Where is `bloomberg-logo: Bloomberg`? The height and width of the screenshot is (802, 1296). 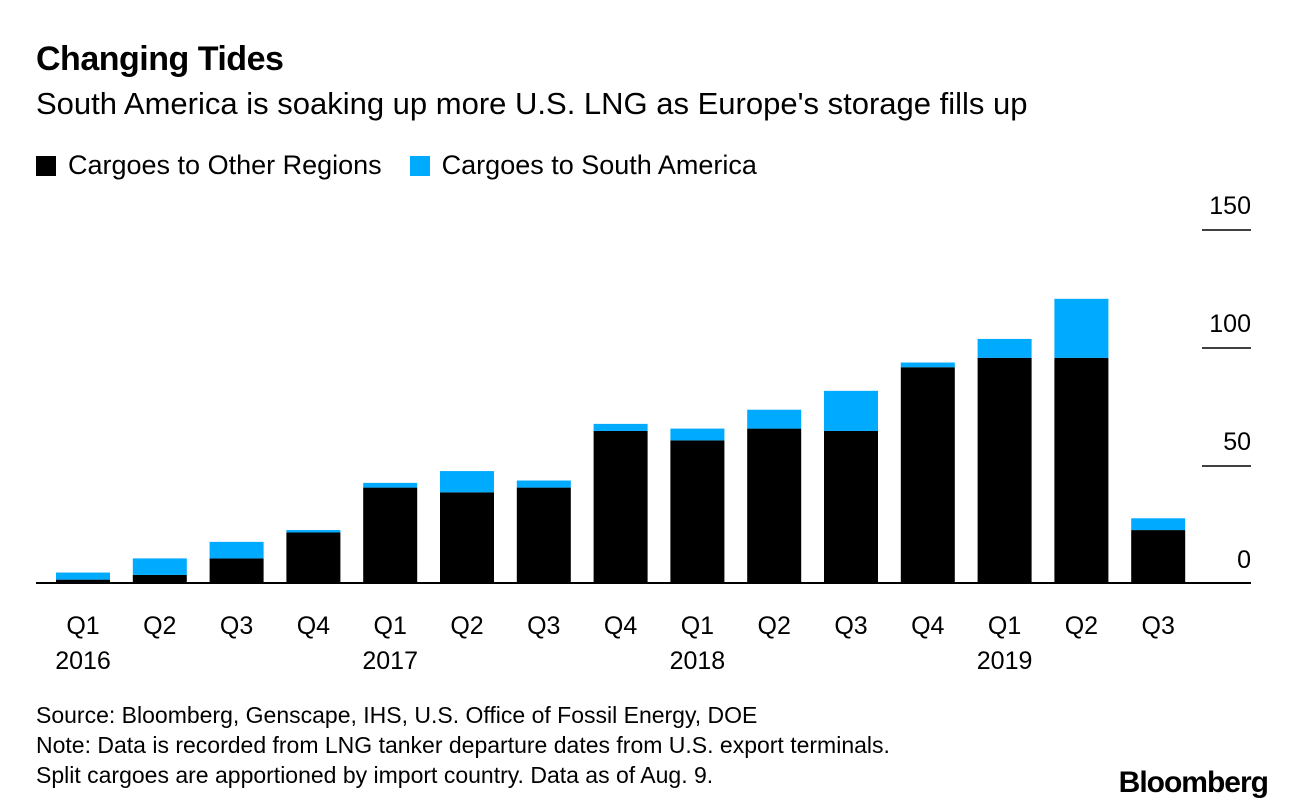
bloomberg-logo: Bloomberg is located at coordinates (1193, 782).